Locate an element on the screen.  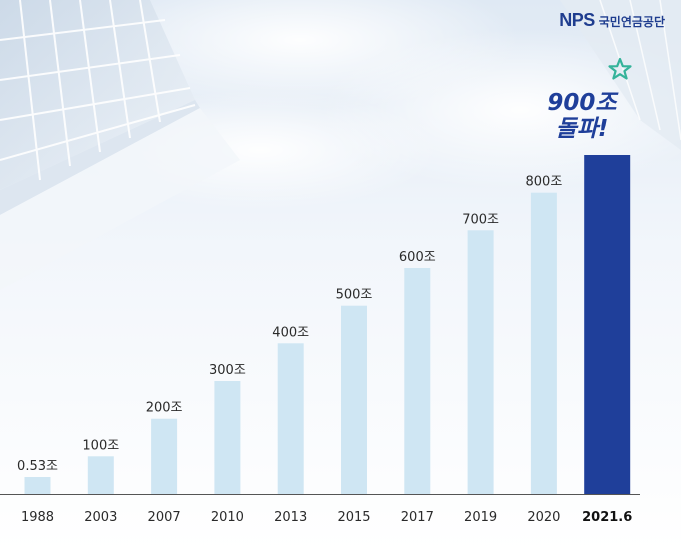
value-label-2010: 300조 is located at coordinates (227, 370).